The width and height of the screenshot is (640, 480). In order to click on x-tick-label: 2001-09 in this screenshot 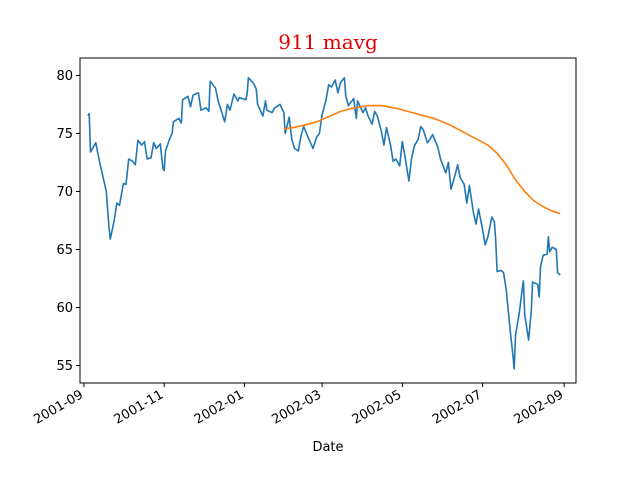, I will do `click(58, 407)`.